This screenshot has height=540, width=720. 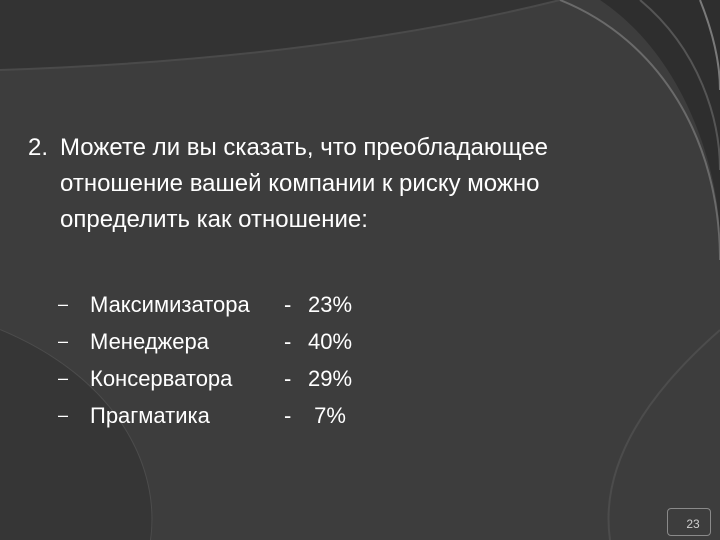 What do you see at coordinates (150, 415) in the screenshot?
I see `option-label: Прагматика` at bounding box center [150, 415].